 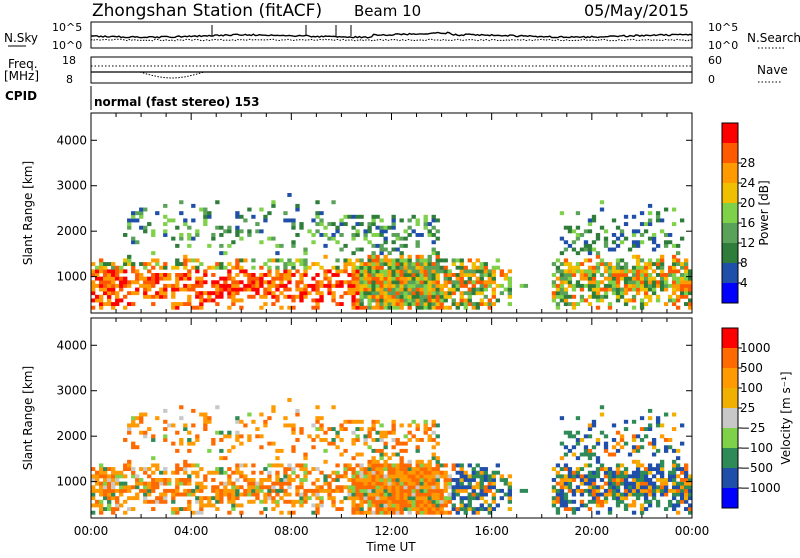 What do you see at coordinates (71, 186) in the screenshot?
I see `y-tick-label: 3000` at bounding box center [71, 186].